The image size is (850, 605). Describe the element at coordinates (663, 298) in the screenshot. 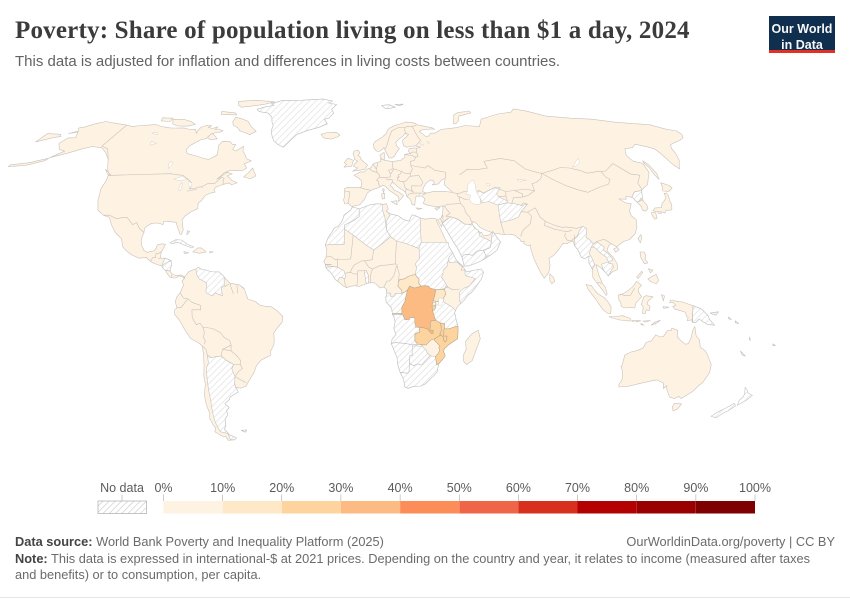

I see `country-moluccas` at that location.